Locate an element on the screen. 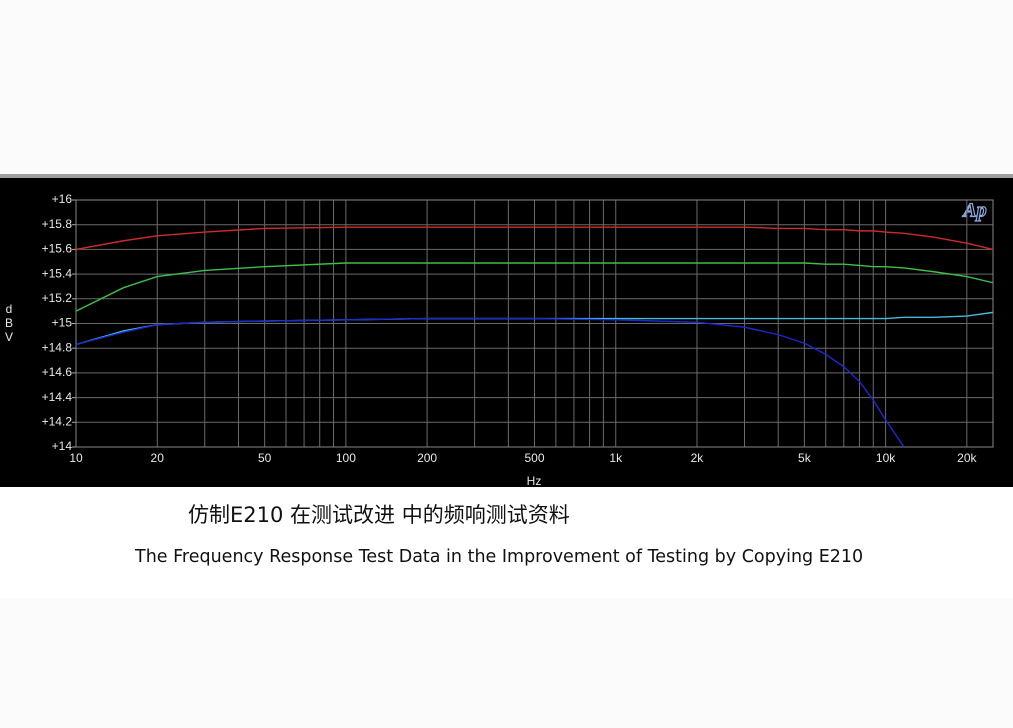 The height and width of the screenshot is (728, 1013). panel-border is located at coordinates (506, 176).